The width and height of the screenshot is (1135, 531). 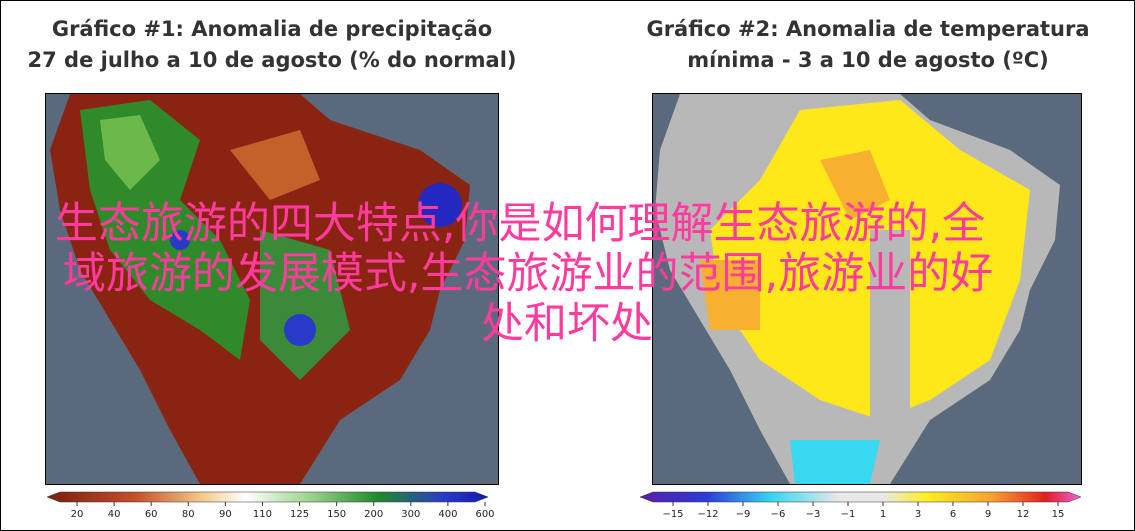 What do you see at coordinates (520, 224) in the screenshot?
I see `overlay-text: 生态旅游的四大特点,你是如何理解生态旅游的,全` at bounding box center [520, 224].